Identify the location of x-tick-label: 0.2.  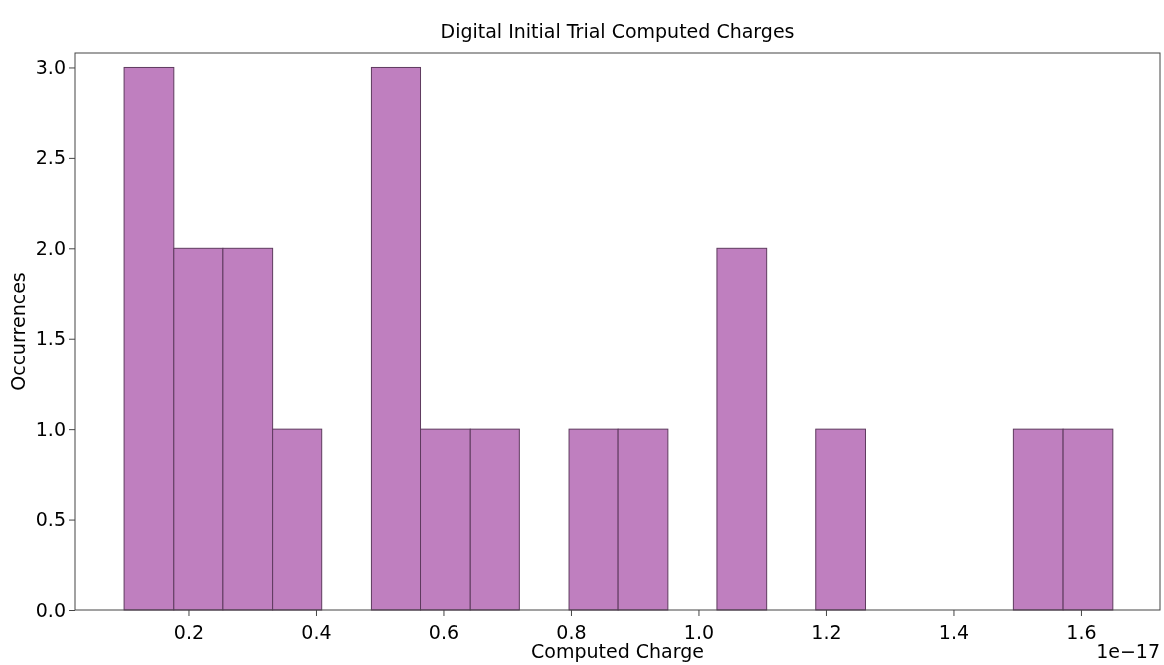
(189, 631).